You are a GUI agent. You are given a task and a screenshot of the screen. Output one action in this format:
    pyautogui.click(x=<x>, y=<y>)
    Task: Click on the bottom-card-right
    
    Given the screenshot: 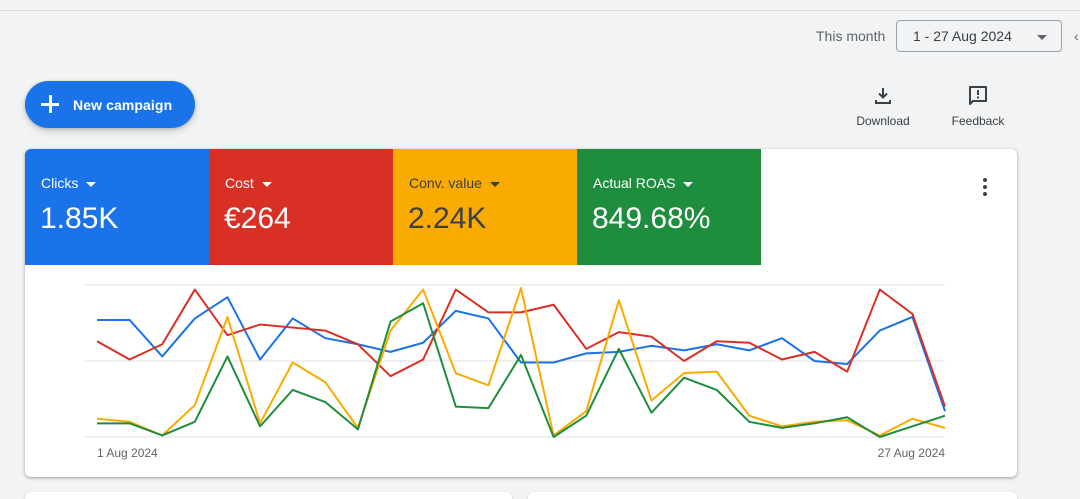 What is the action you would take?
    pyautogui.click(x=772, y=495)
    